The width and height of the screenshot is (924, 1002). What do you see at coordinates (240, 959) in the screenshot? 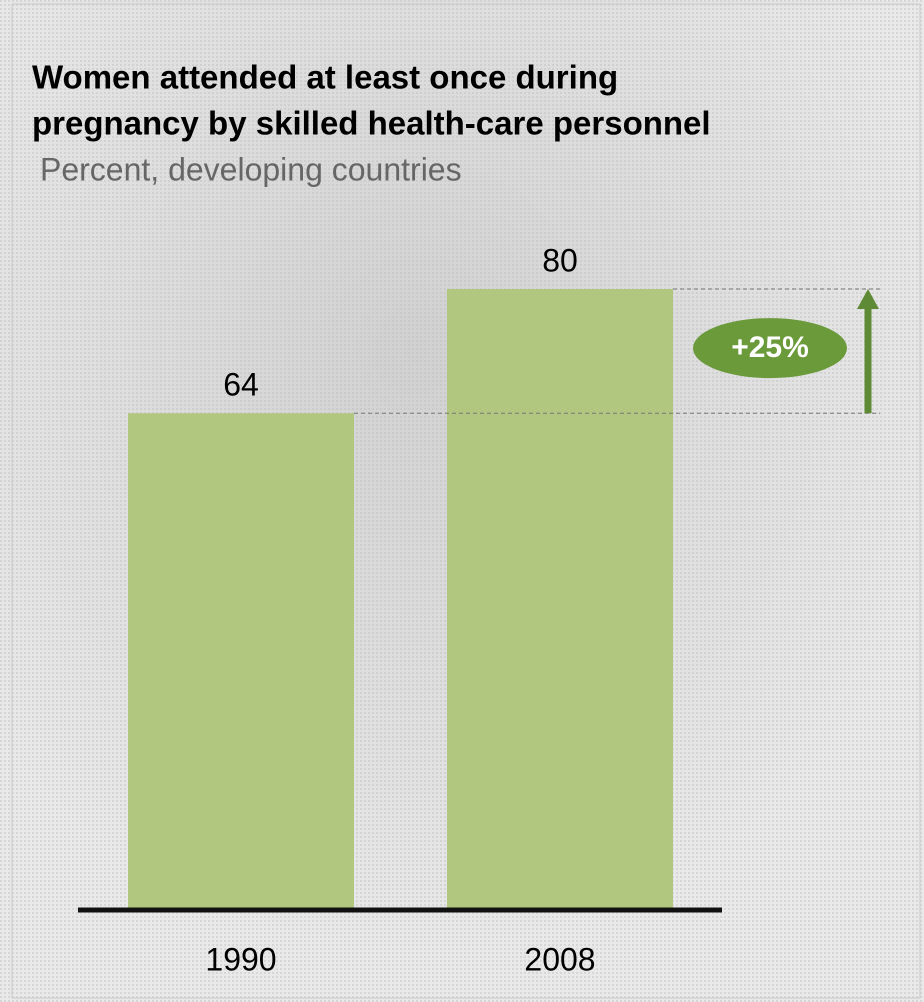
I see `x-tick-label: 1990` at bounding box center [240, 959].